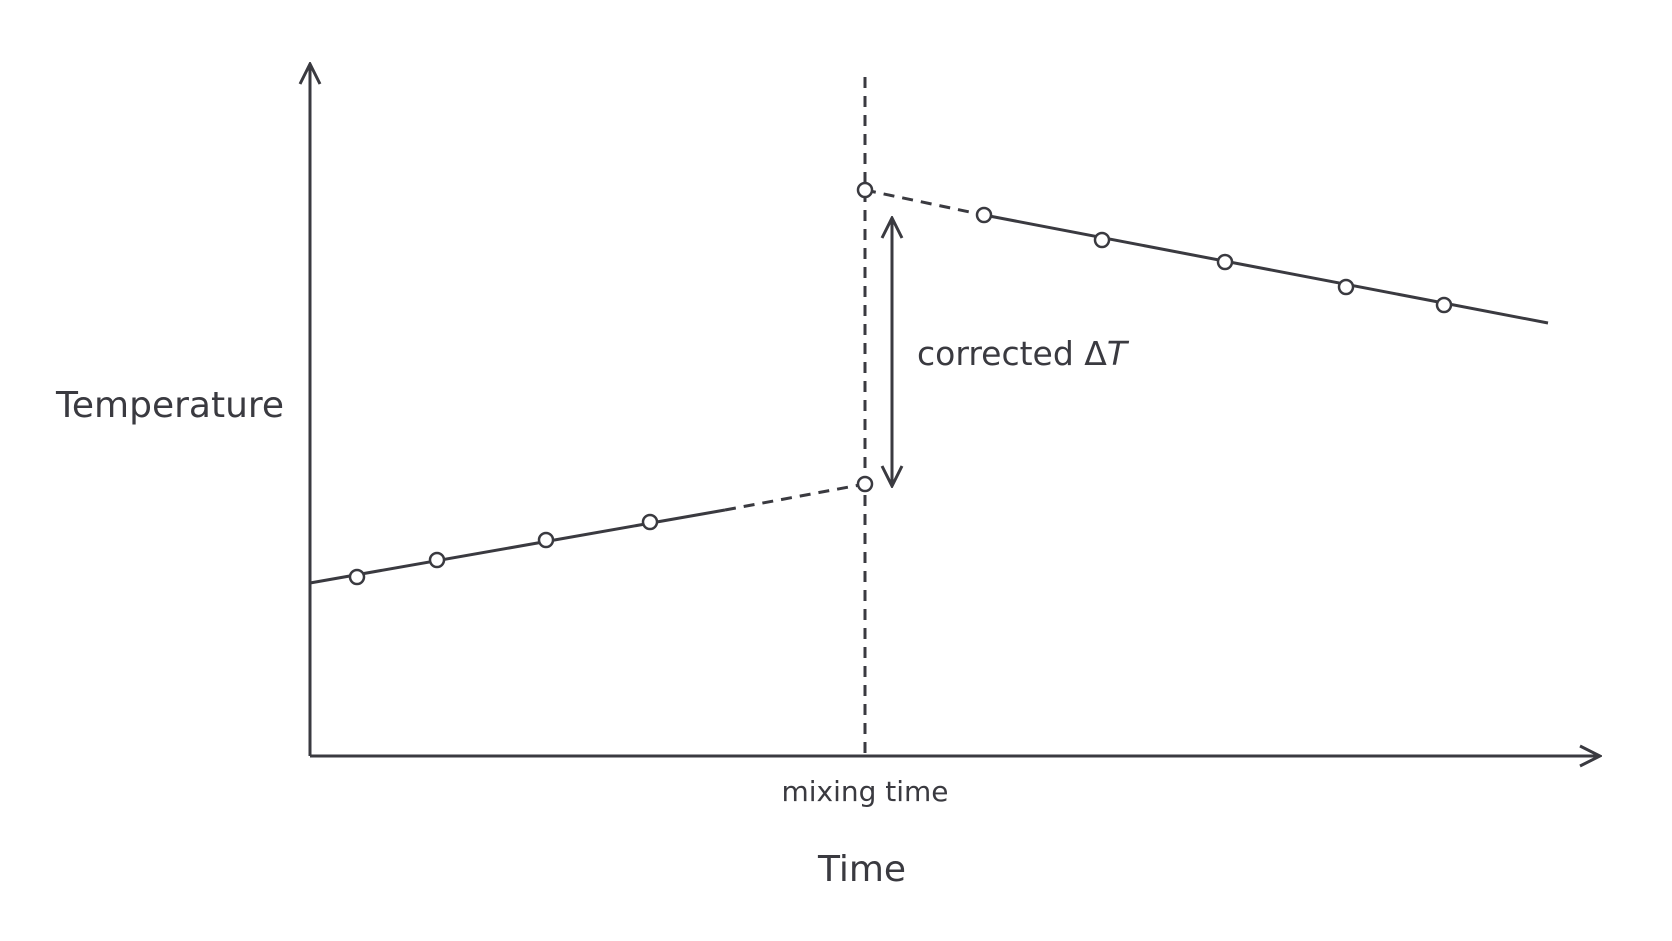 The width and height of the screenshot is (1672, 941). Describe the element at coordinates (1266, 269) in the screenshot. I see `post-mix-trend` at that location.